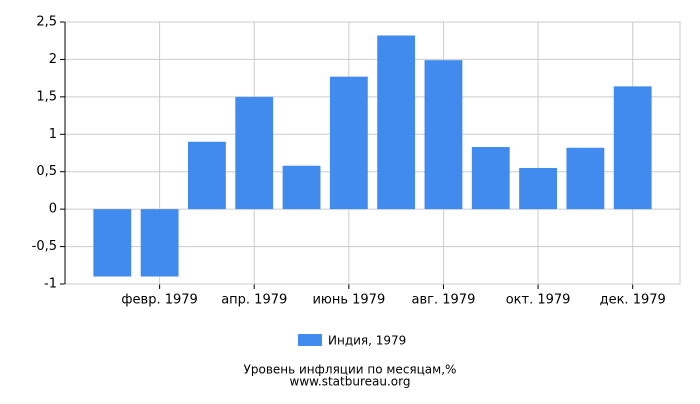  Describe the element at coordinates (53, 134) in the screenshot. I see `y-tick-label: 1` at that location.